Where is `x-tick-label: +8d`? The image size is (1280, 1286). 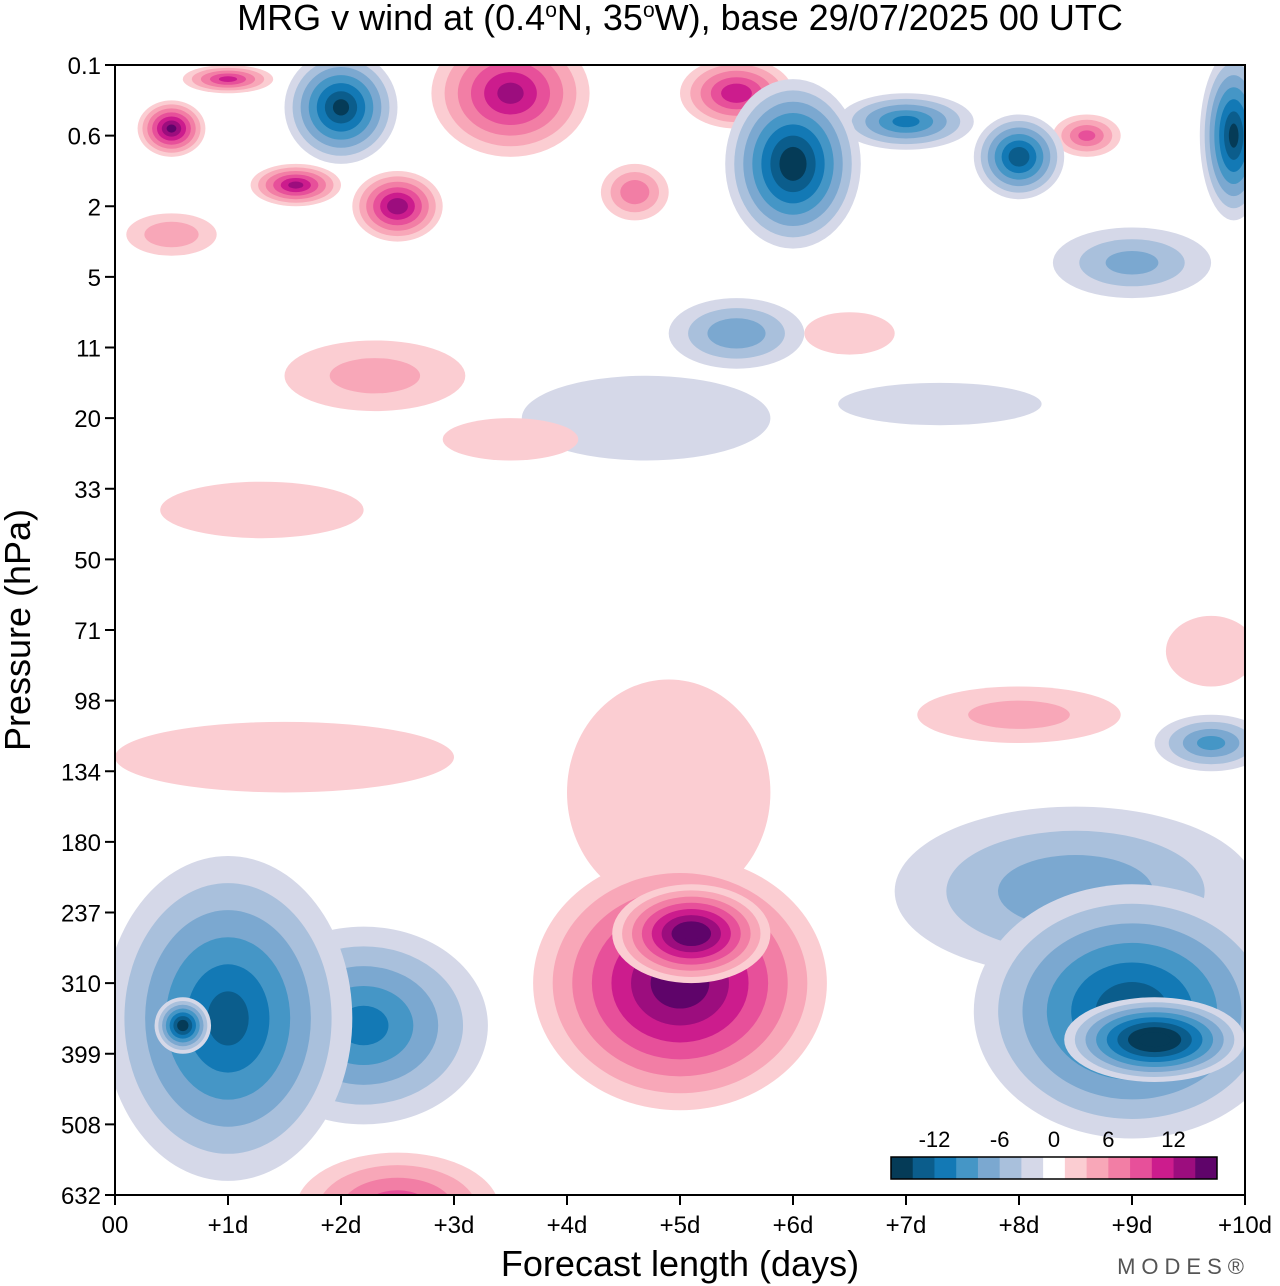 x-tick-label: +8d is located at coordinates (1019, 1225).